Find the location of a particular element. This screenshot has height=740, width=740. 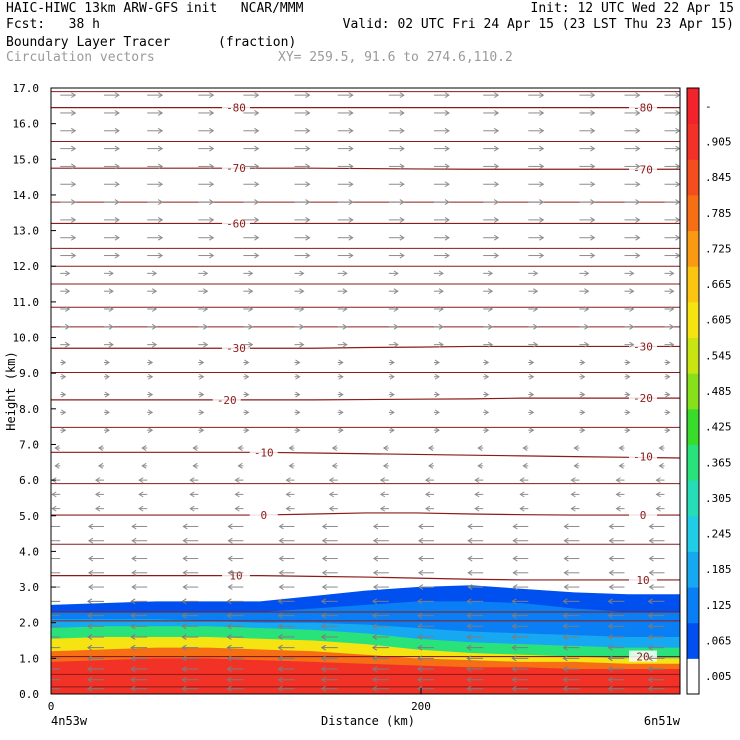

vectors-label: Circulation vectors is located at coordinates (80, 57).